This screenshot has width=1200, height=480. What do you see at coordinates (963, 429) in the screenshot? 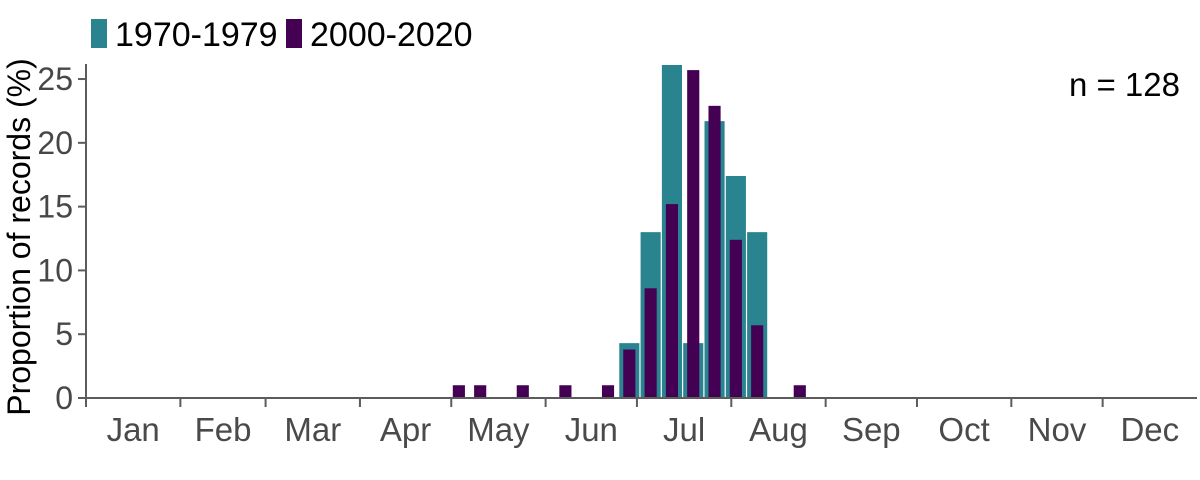
I see `x-tick-label-Oct: Oct` at bounding box center [963, 429].